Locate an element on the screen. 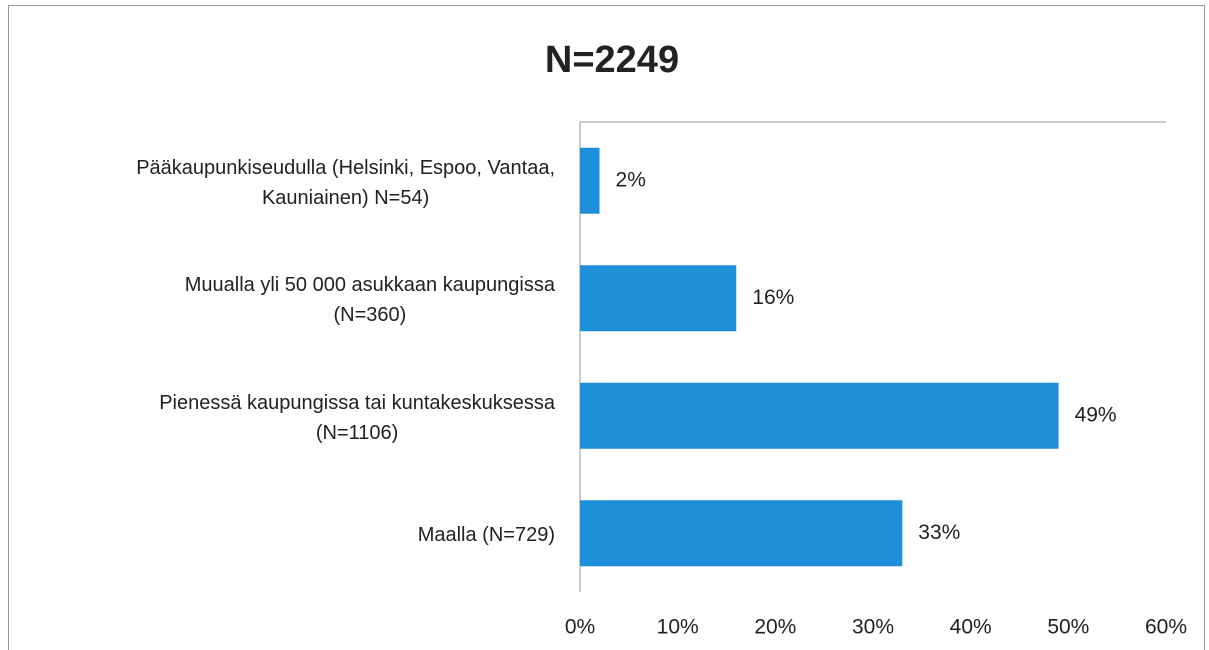 The width and height of the screenshot is (1209, 650). chart-title: N=2249 is located at coordinates (612, 60).